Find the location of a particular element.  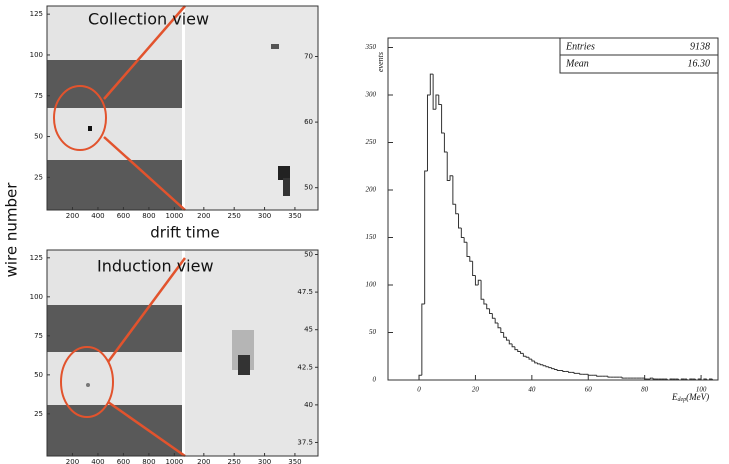

y-tick-label: 125 is located at coordinates (36, 258).